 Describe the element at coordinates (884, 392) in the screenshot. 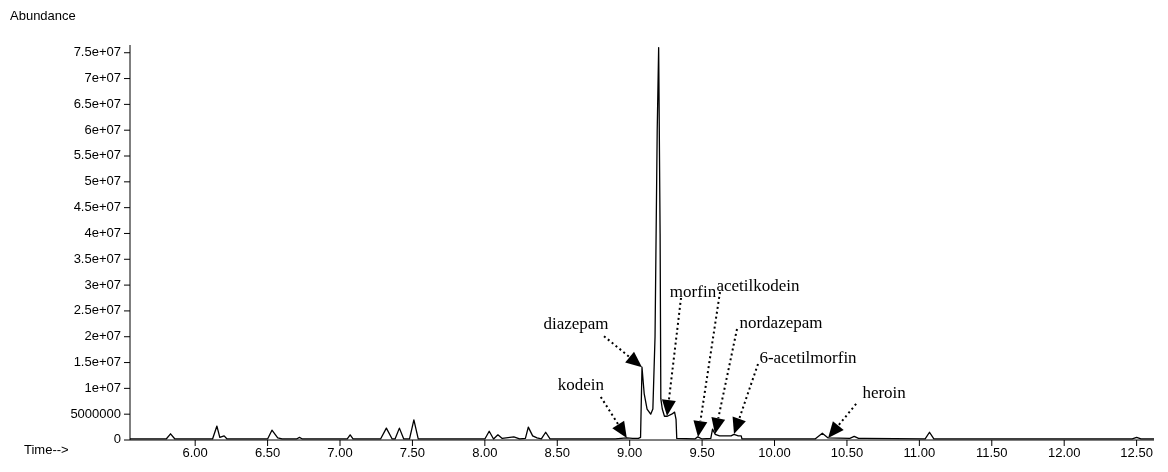

I see `annotation: heroin` at that location.